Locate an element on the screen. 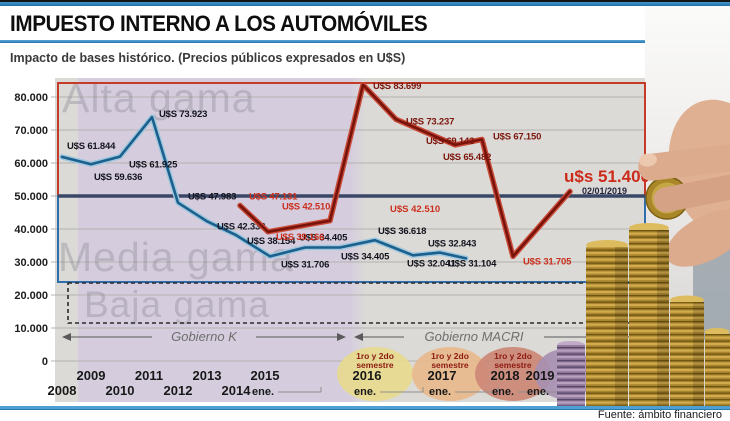 Image resolution: width=730 pixels, height=421 pixels. annotation: 02/01/2019 is located at coordinates (604, 191).